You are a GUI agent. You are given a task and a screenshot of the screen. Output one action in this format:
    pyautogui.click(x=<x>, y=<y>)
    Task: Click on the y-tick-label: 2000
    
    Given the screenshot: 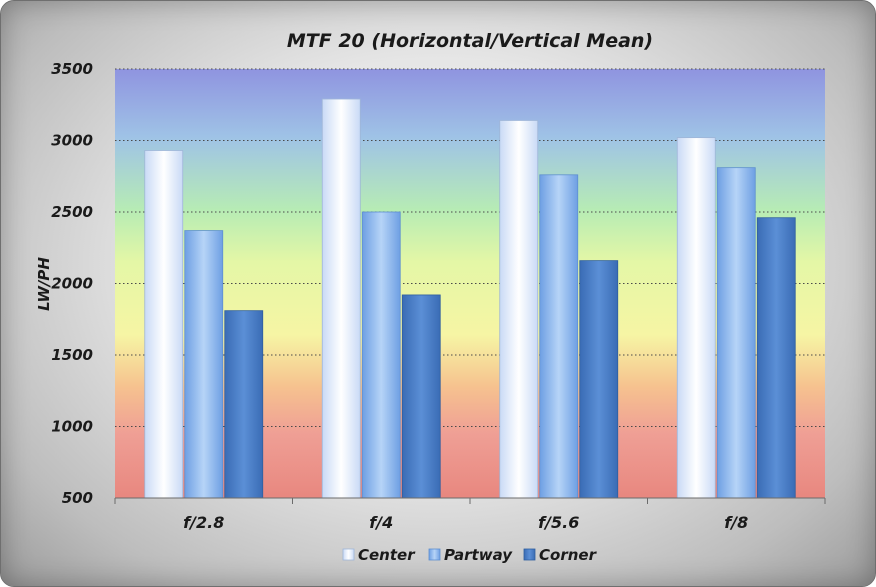 What is the action you would take?
    pyautogui.click(x=72, y=284)
    